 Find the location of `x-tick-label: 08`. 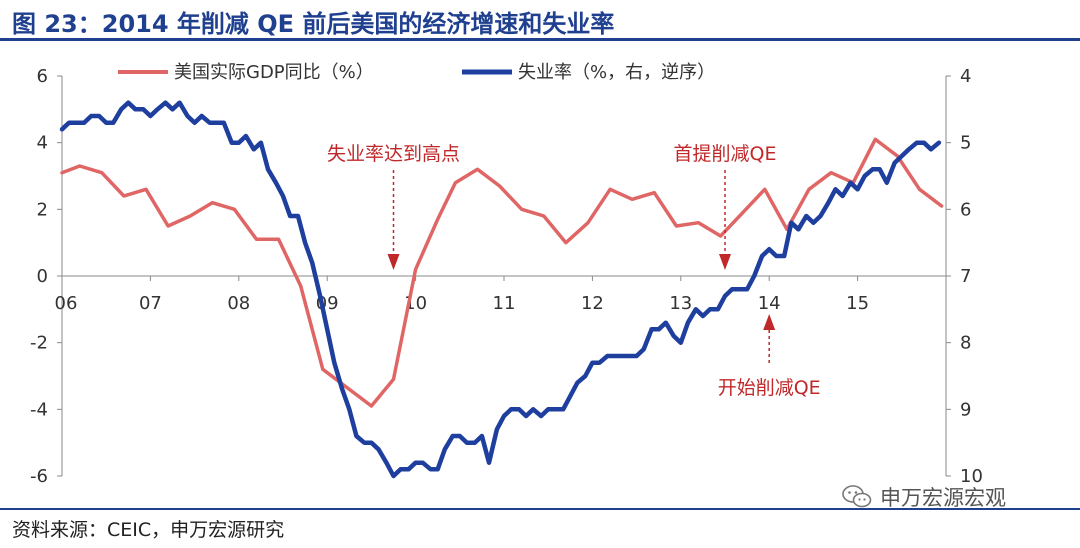

x-tick-label: 08 is located at coordinates (238, 303).